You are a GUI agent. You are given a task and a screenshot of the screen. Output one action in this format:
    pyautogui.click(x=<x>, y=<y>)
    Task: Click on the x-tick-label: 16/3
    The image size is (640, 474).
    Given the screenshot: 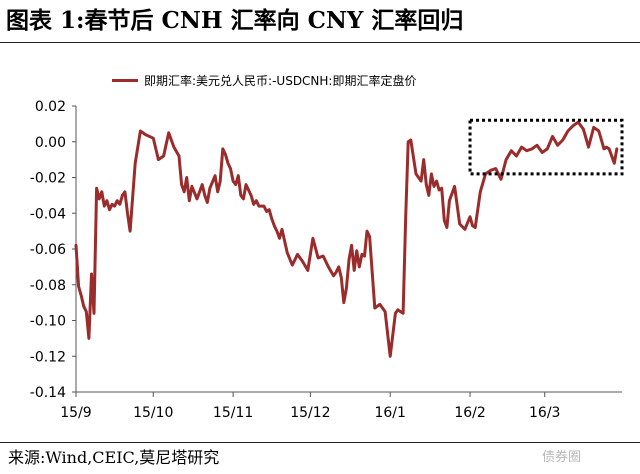 What is the action you would take?
    pyautogui.click(x=544, y=413)
    